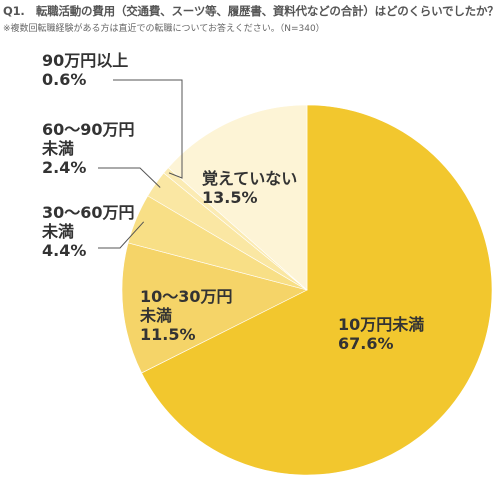 The height and width of the screenshot is (477, 500). I want to click on question-note: ※複数回転職経験がある方は直近での転職についてお答えください。（N=340）, so click(164, 29).